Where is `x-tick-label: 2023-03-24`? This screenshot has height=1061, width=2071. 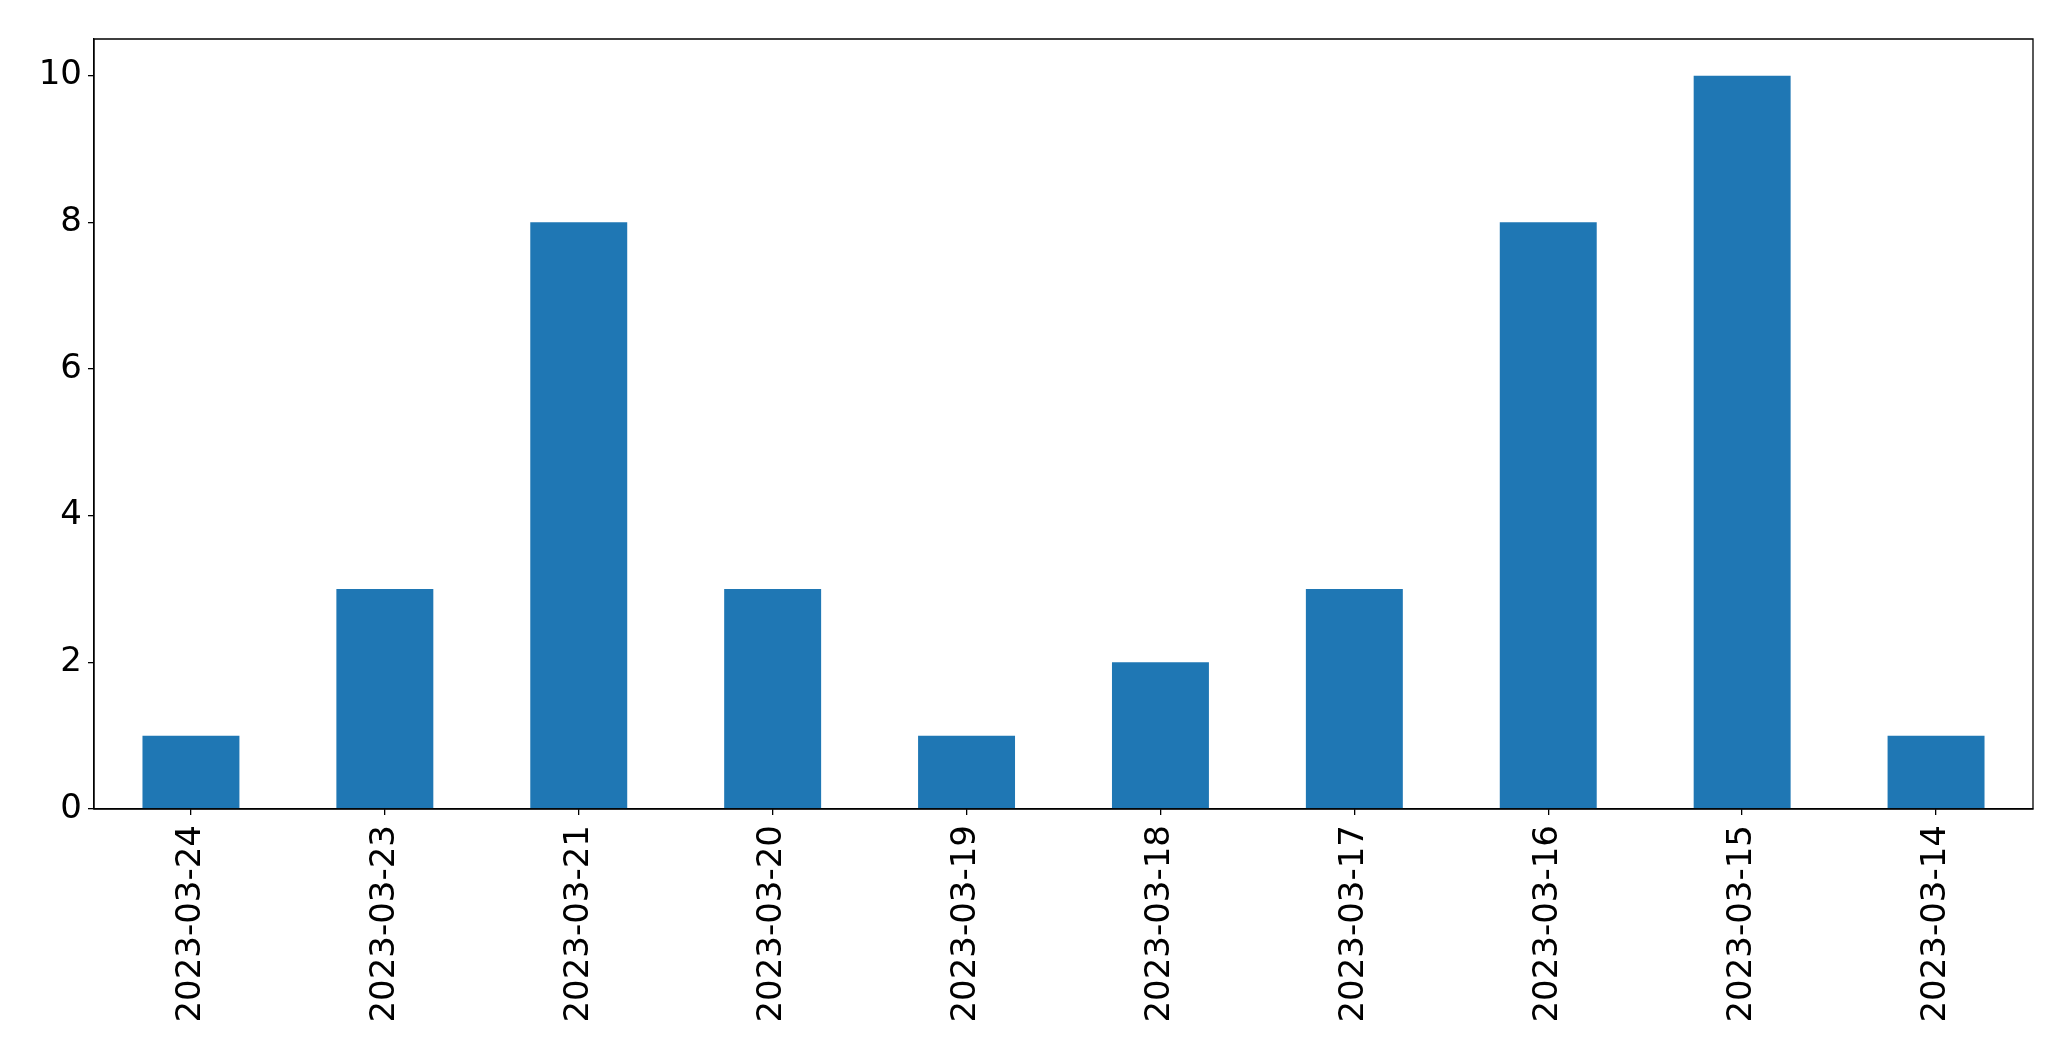 x-tick-label: 2023-03-24 is located at coordinates (187, 924).